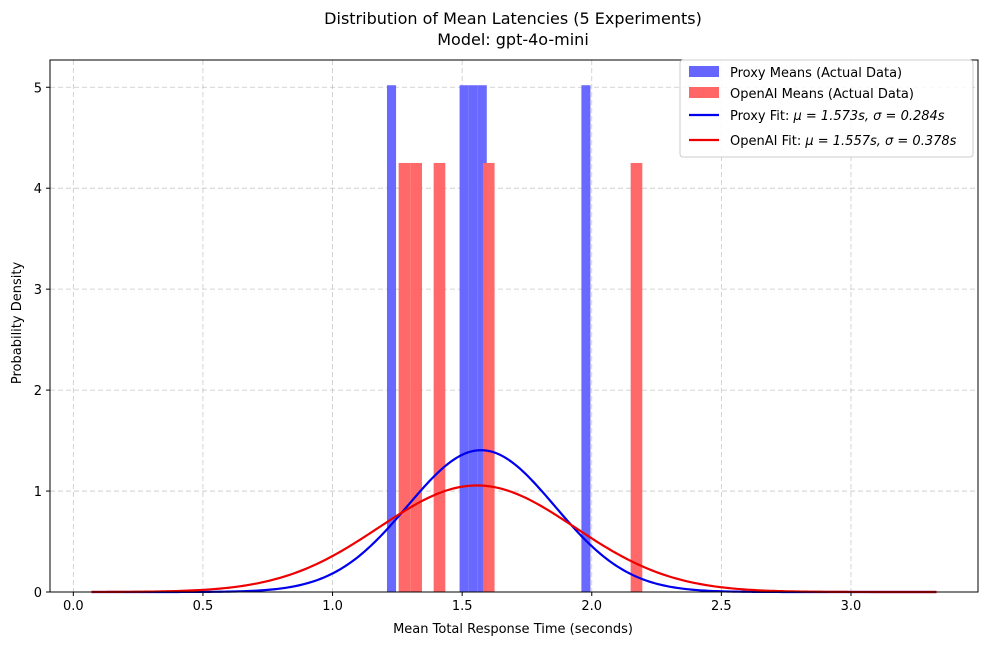 This screenshot has height=645, width=988. I want to click on y-tick-label: 2, so click(38, 391).